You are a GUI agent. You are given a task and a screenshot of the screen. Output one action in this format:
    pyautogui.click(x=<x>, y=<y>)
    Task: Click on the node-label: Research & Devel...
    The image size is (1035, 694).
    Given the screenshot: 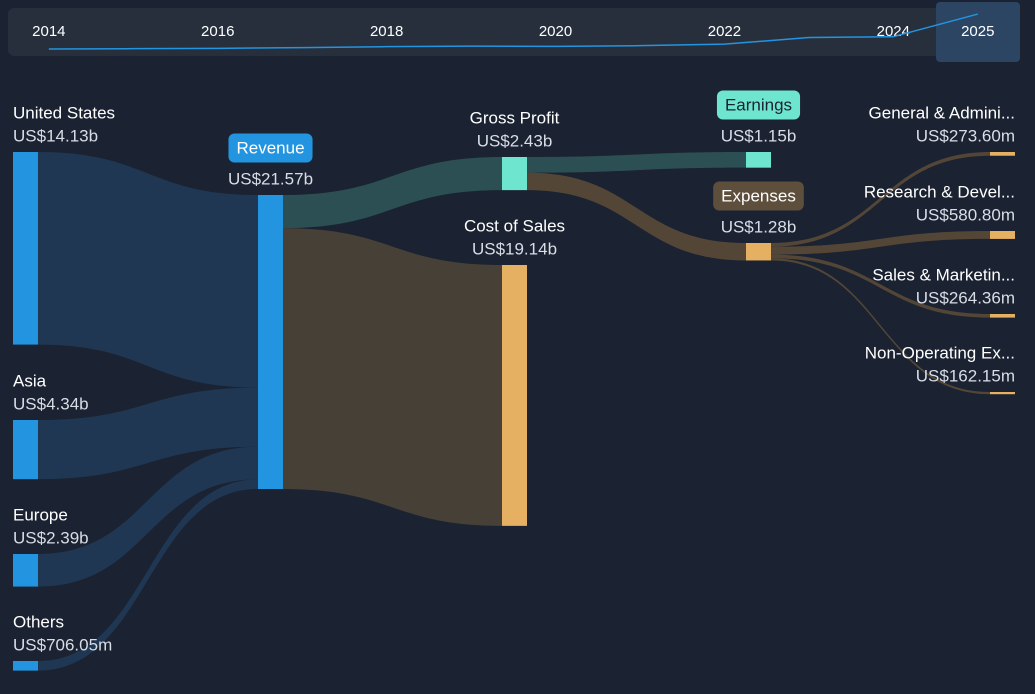 What is the action you would take?
    pyautogui.click(x=939, y=191)
    